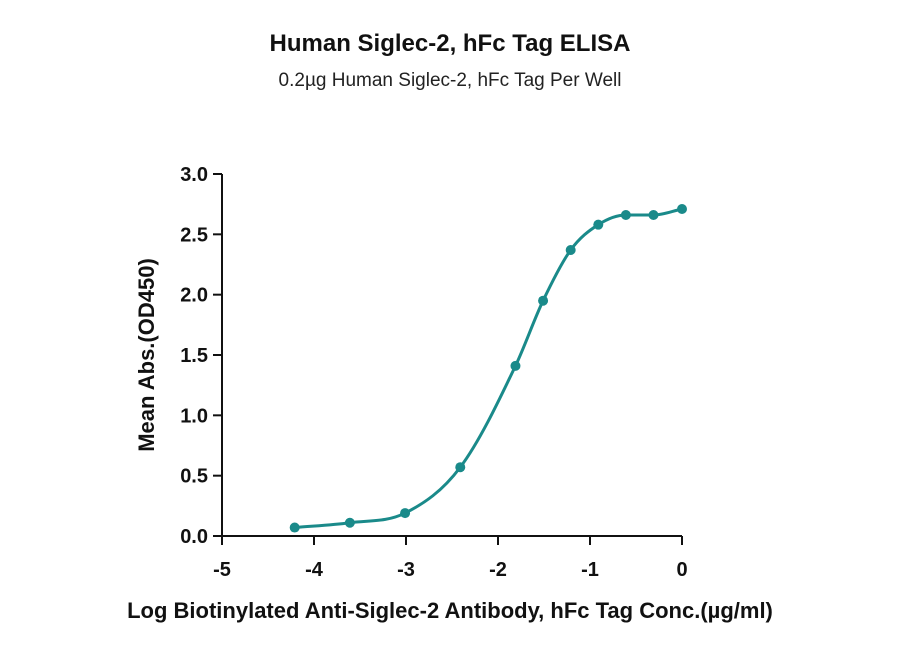 The height and width of the screenshot is (654, 900). What do you see at coordinates (194, 537) in the screenshot?
I see `y-tick-label: 0.0` at bounding box center [194, 537].